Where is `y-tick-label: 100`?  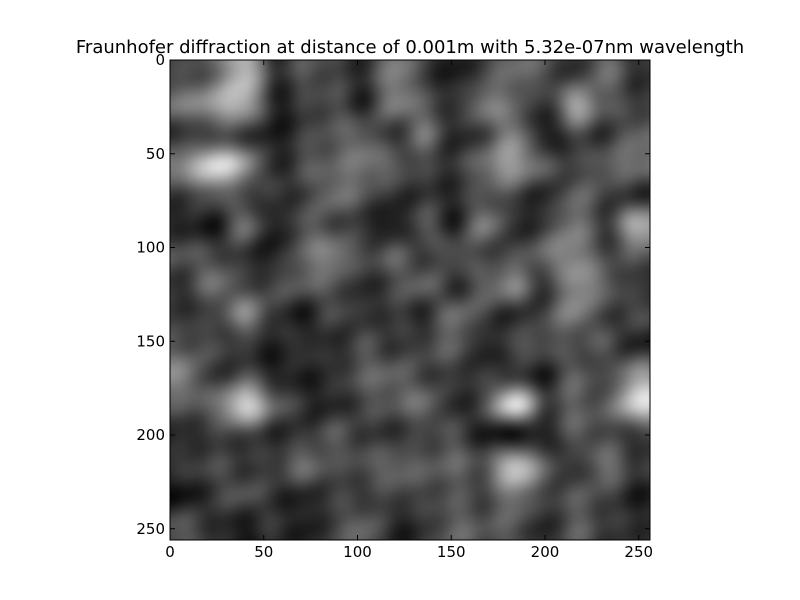 y-tick-label: 100 is located at coordinates (150, 248).